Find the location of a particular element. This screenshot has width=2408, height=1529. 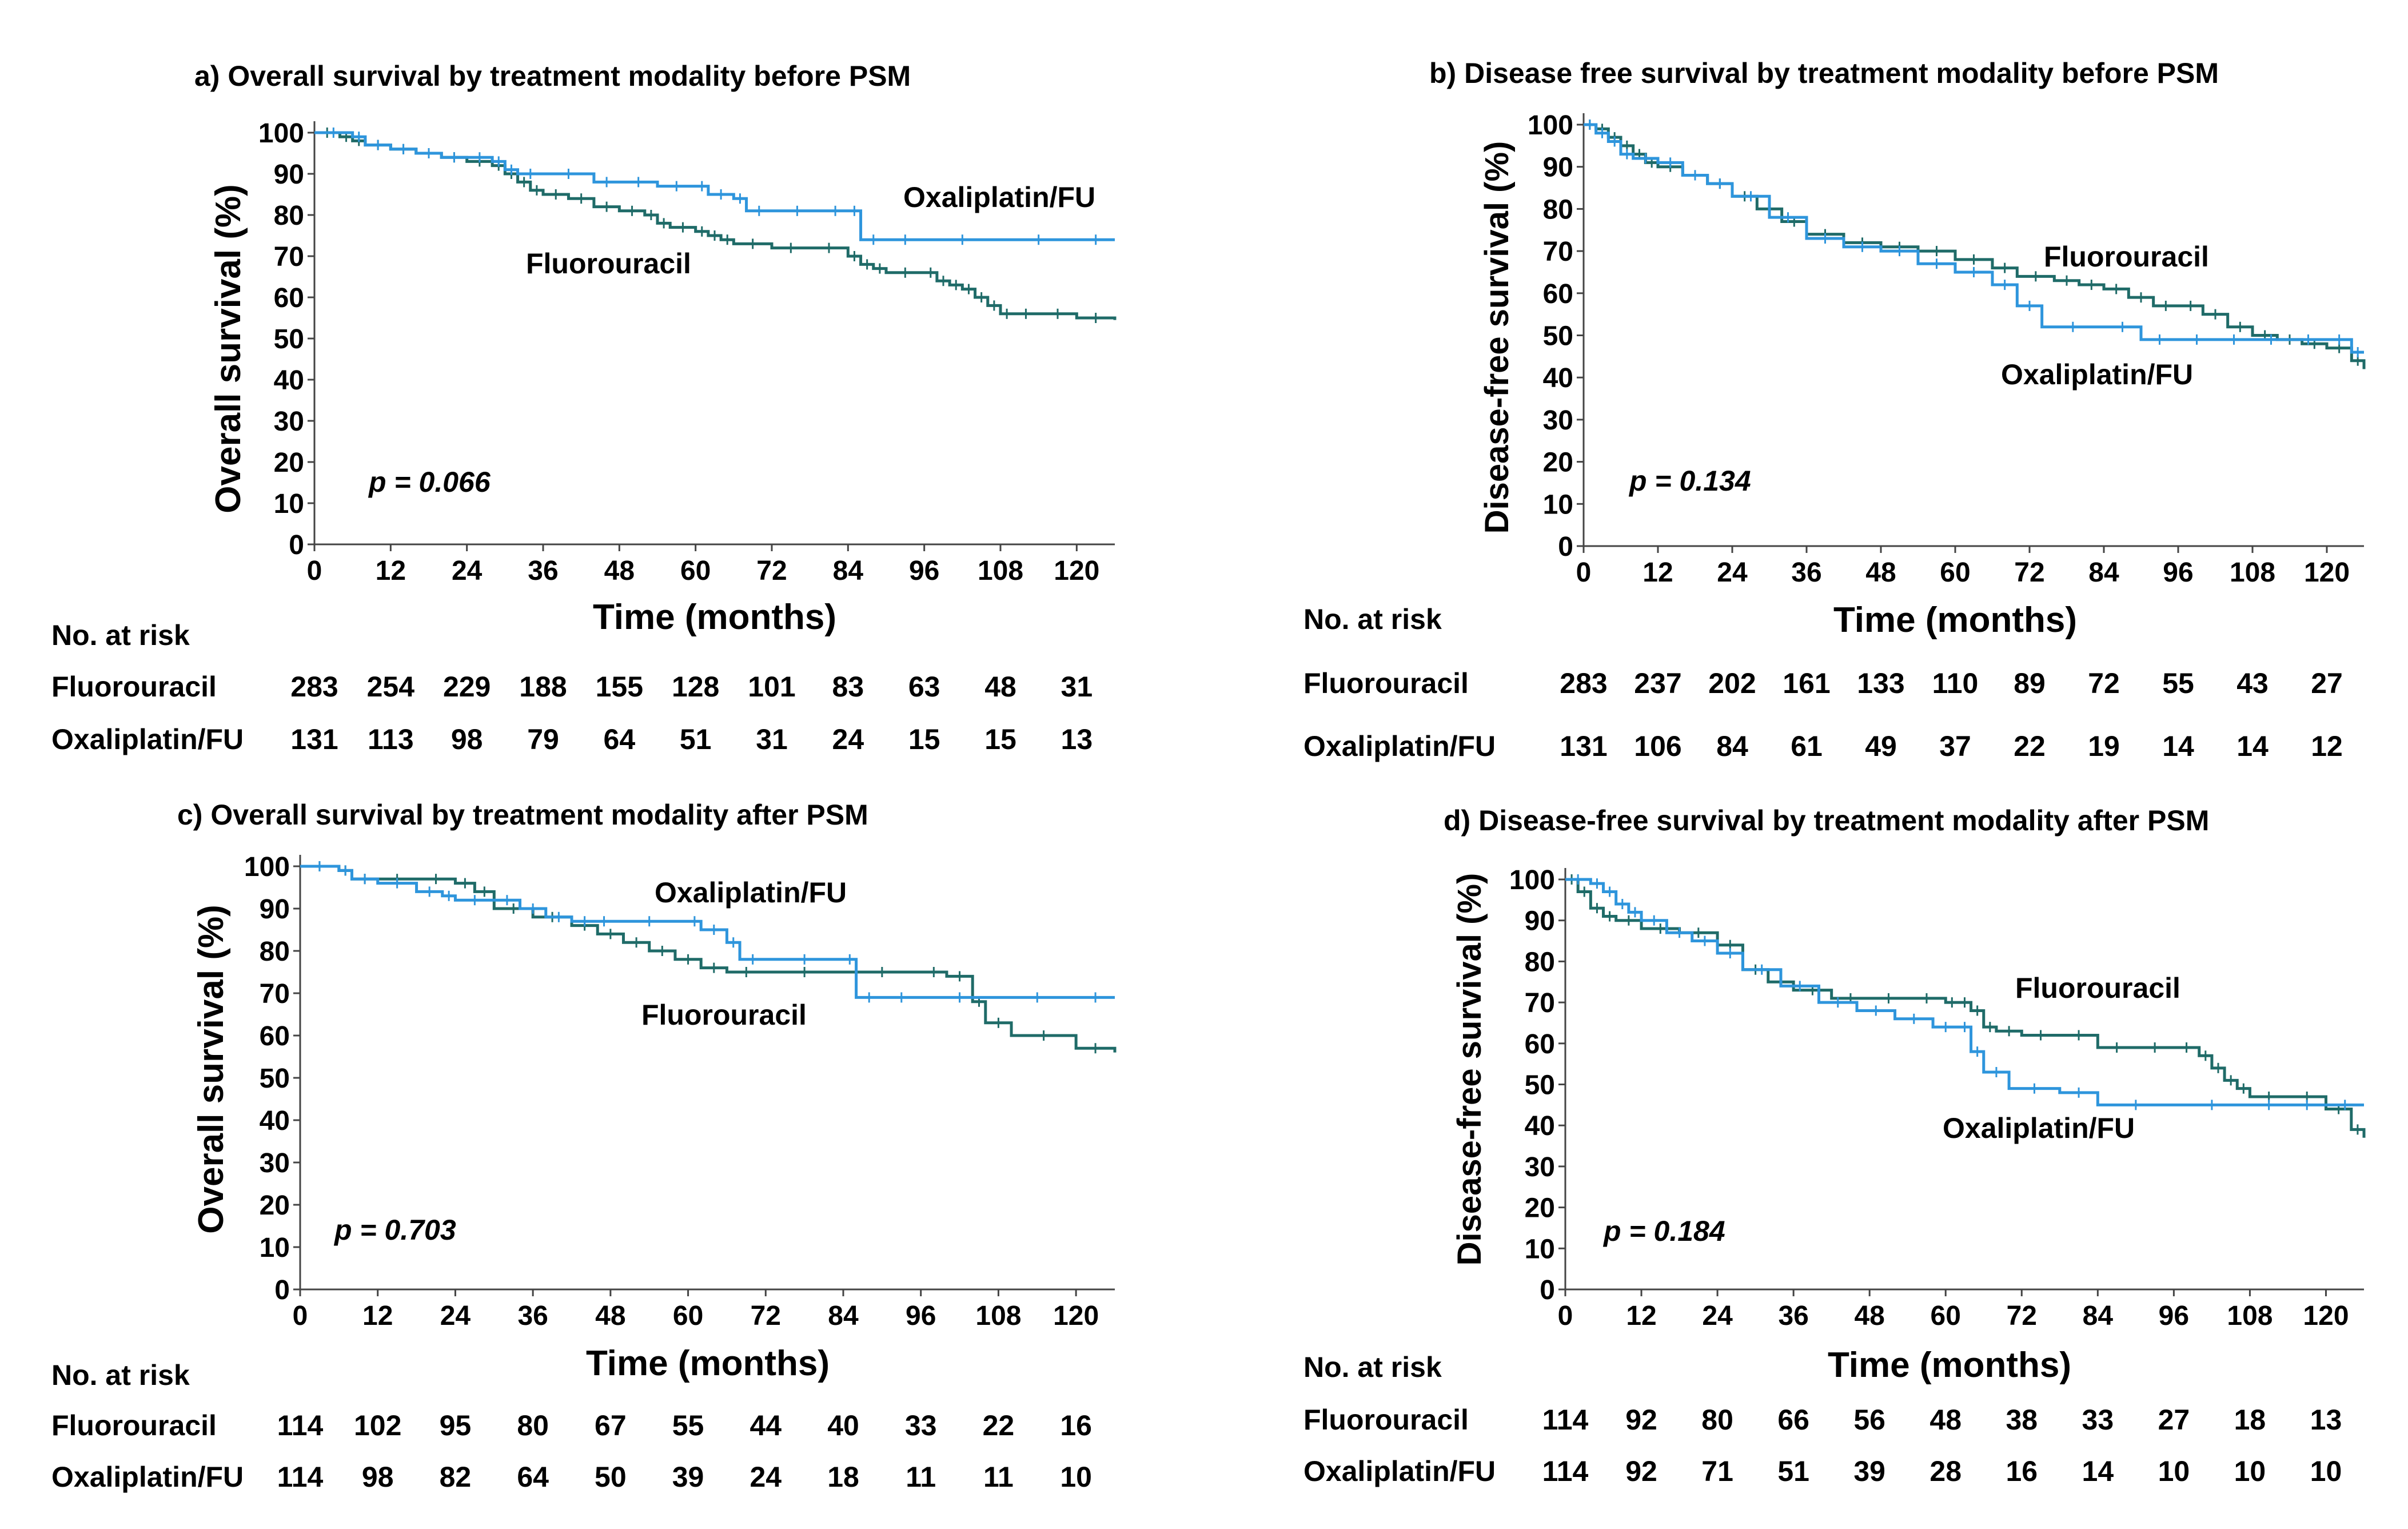

panel-c-risk-row-oxaliplatin-name: Oxaliplatin/FU is located at coordinates (147, 1477).